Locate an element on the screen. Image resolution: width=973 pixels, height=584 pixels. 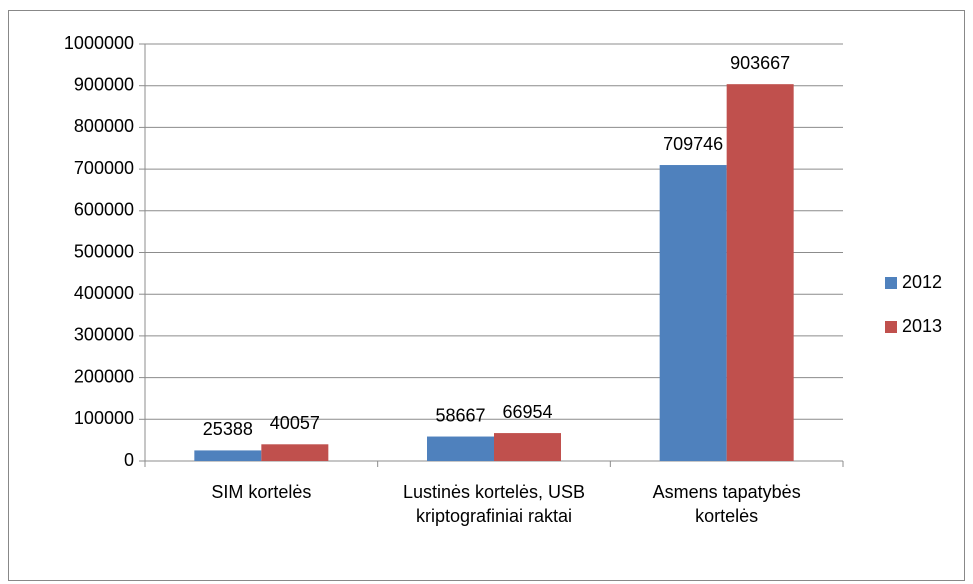
y-tick-label: 500000 is located at coordinates (104, 251).